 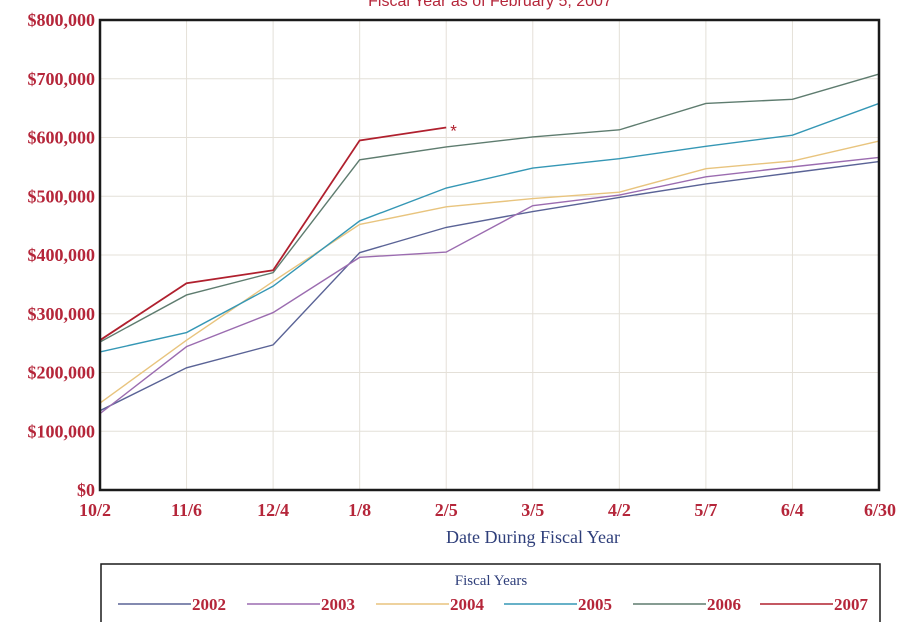 I want to click on legend-label-2005: 2005, so click(x=595, y=604).